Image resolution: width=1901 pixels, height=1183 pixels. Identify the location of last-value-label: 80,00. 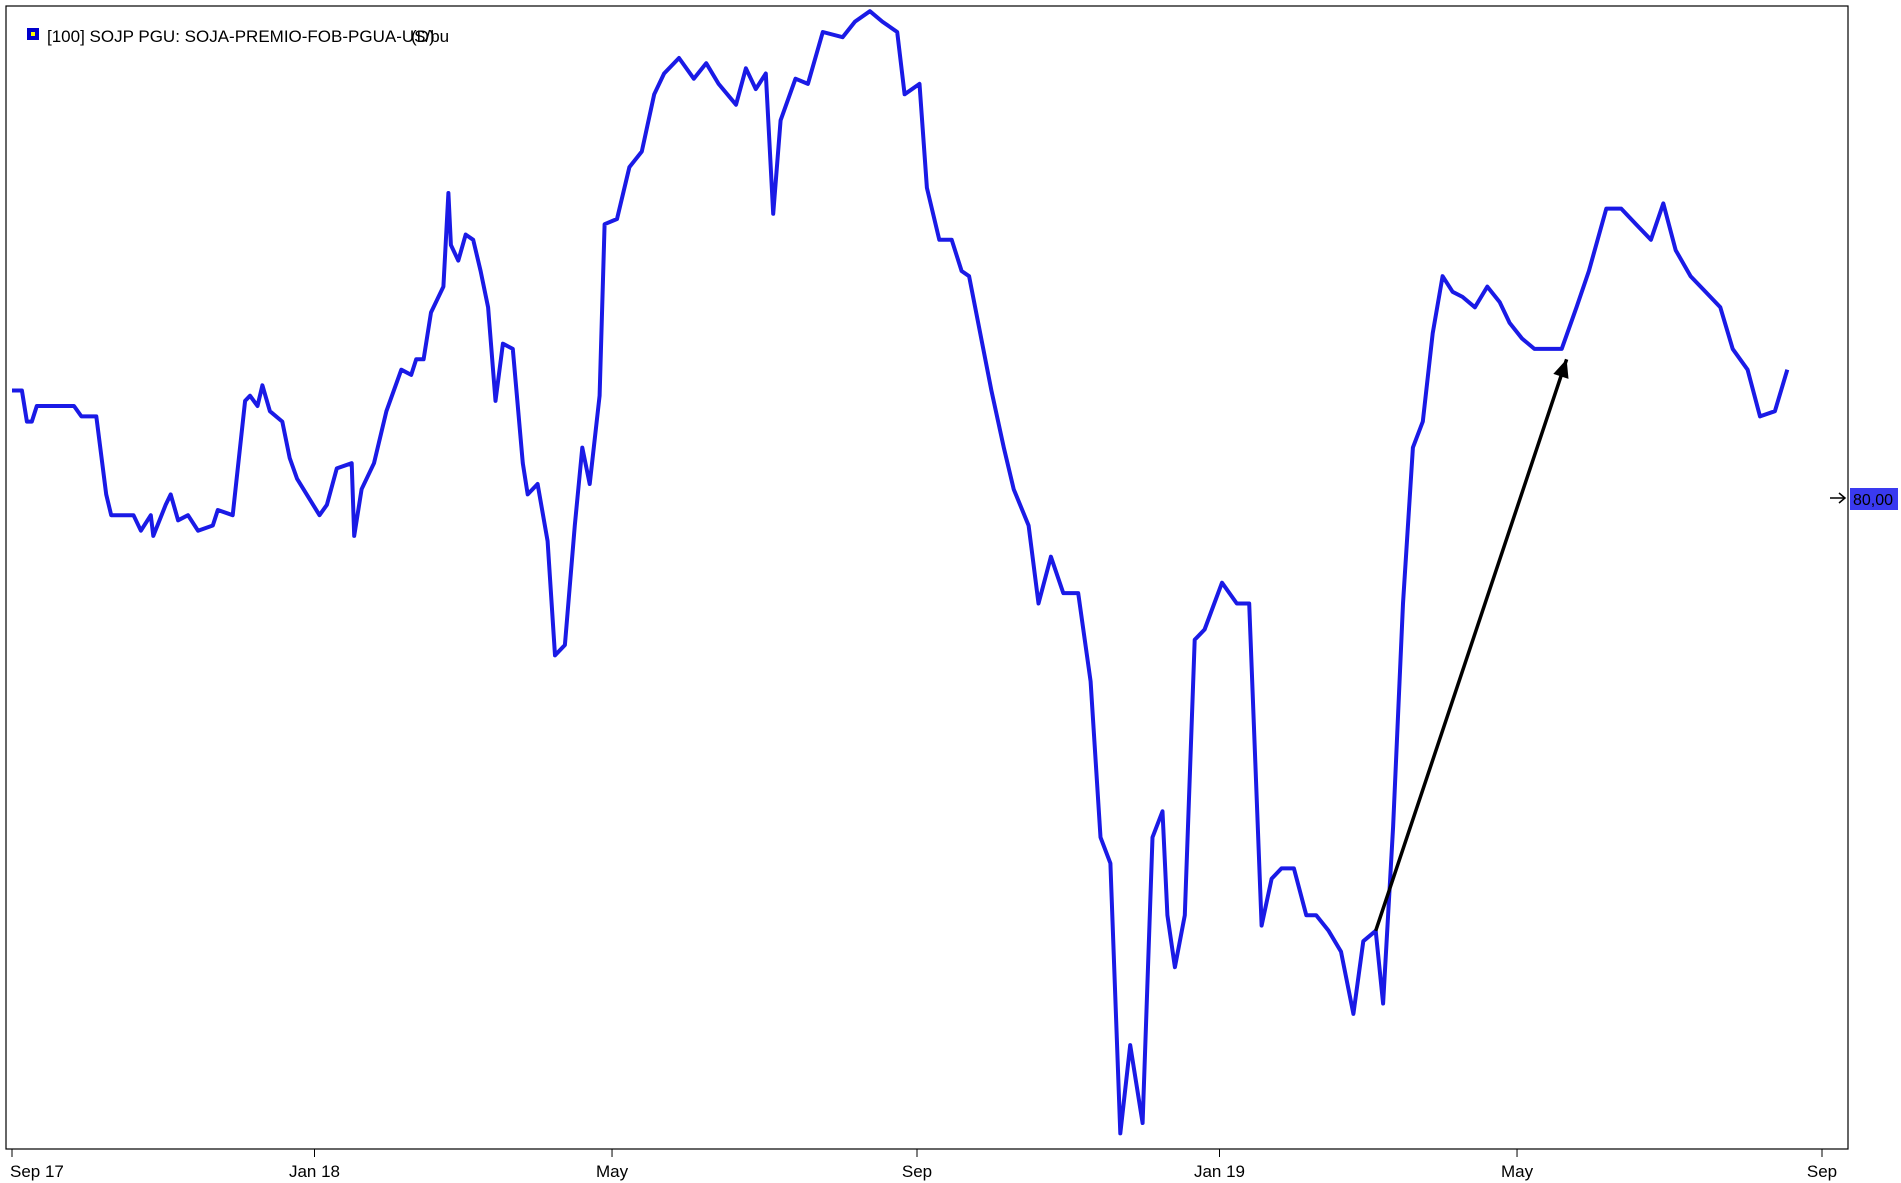
(1873, 500).